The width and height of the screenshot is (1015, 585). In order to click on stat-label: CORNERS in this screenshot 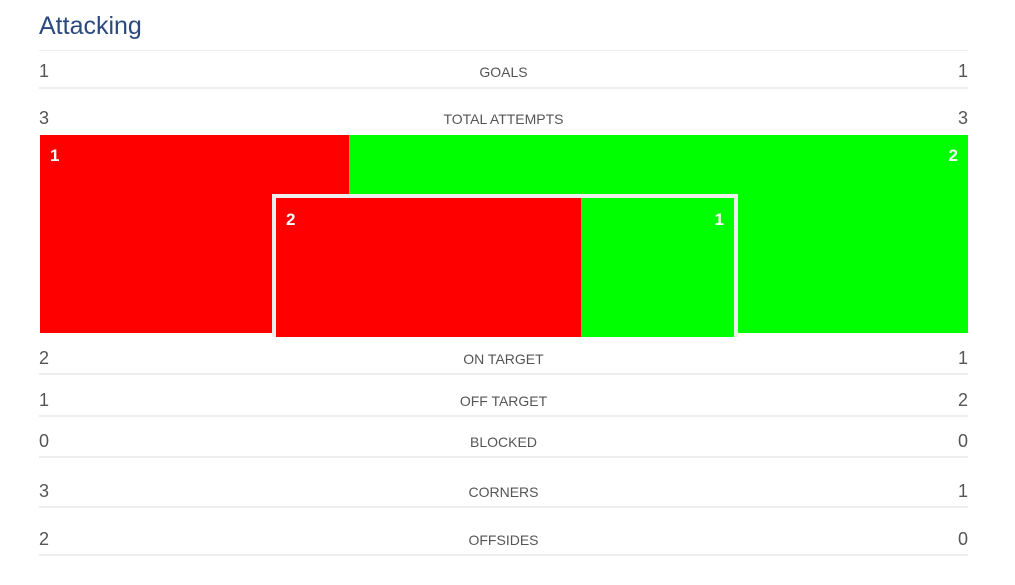, I will do `click(503, 492)`.